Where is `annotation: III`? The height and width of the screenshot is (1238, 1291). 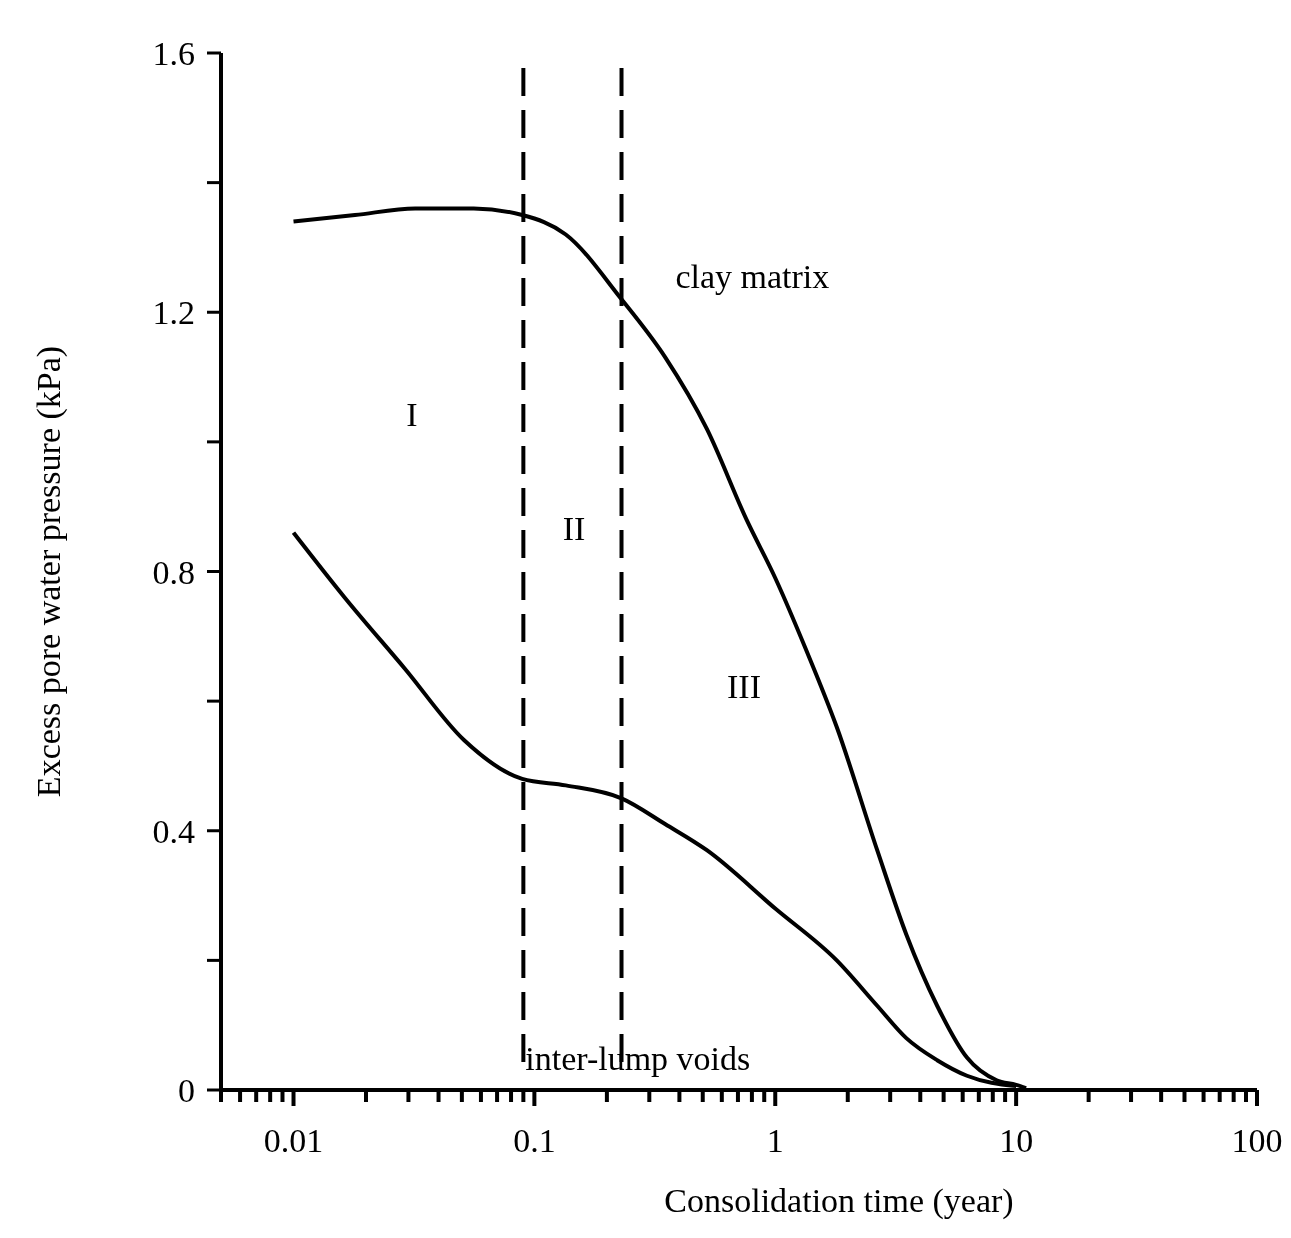
annotation: III is located at coordinates (744, 686).